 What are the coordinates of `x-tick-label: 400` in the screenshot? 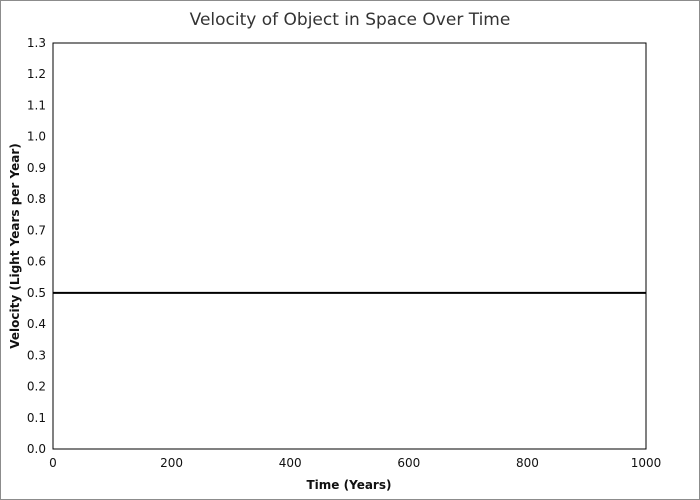 It's located at (290, 463).